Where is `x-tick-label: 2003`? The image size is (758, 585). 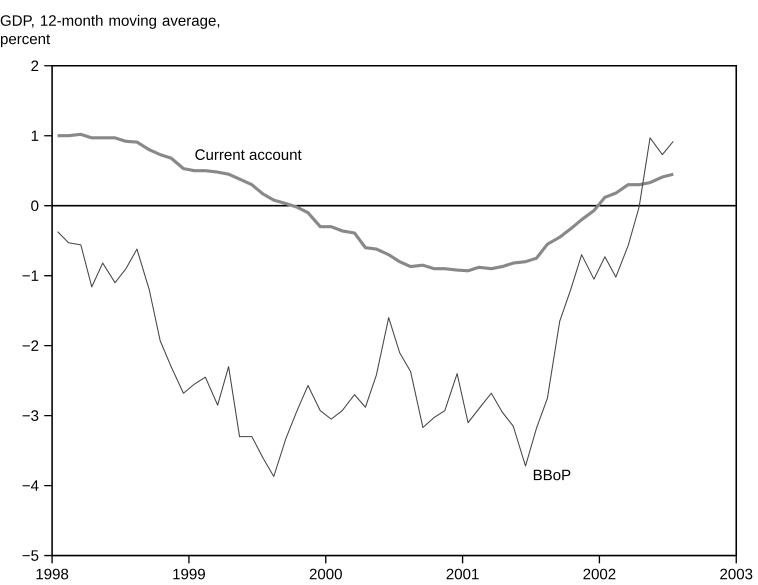
x-tick-label: 2003 is located at coordinates (736, 574).